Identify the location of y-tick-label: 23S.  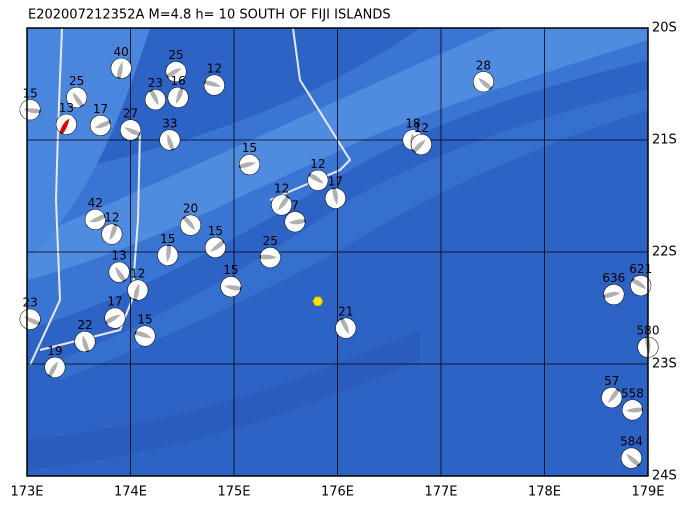
(664, 364).